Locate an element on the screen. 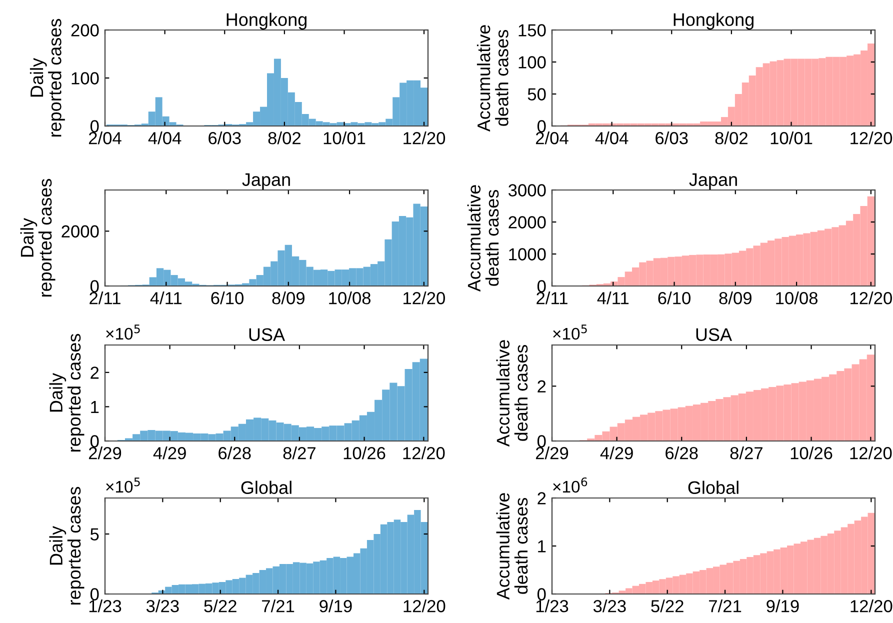  y-tick-label: 150 is located at coordinates (532, 30).